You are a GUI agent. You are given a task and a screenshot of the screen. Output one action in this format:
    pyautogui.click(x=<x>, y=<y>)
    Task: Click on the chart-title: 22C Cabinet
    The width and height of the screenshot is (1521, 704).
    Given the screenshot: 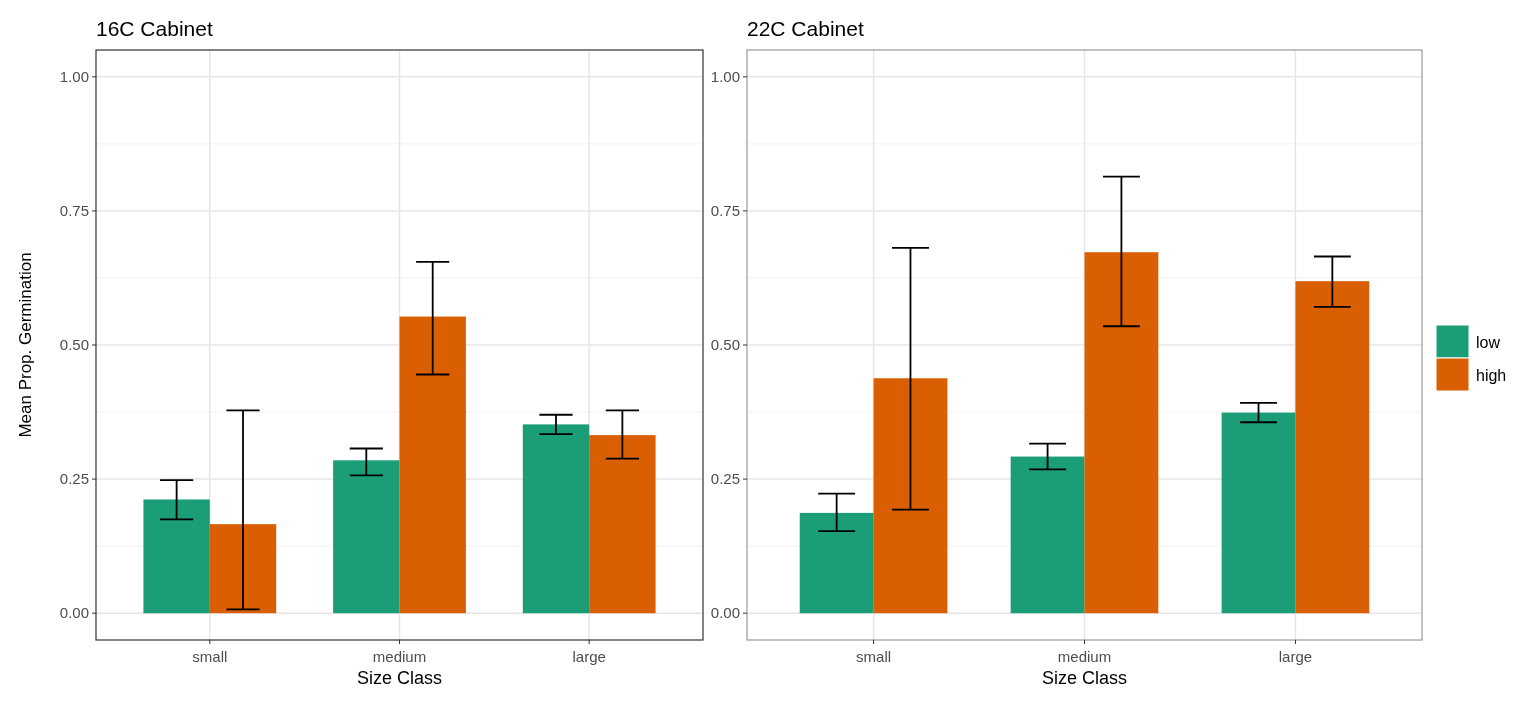 What is the action you would take?
    pyautogui.click(x=805, y=28)
    